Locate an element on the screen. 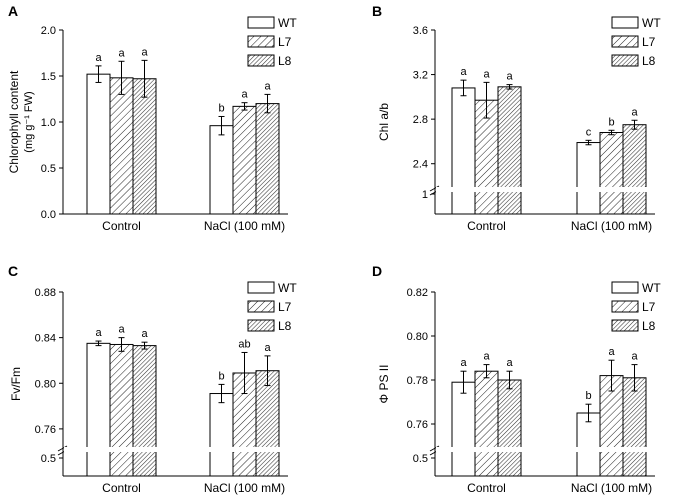 This screenshot has width=680, height=498. y-tick-label: 0.0 is located at coordinates (48, 215).